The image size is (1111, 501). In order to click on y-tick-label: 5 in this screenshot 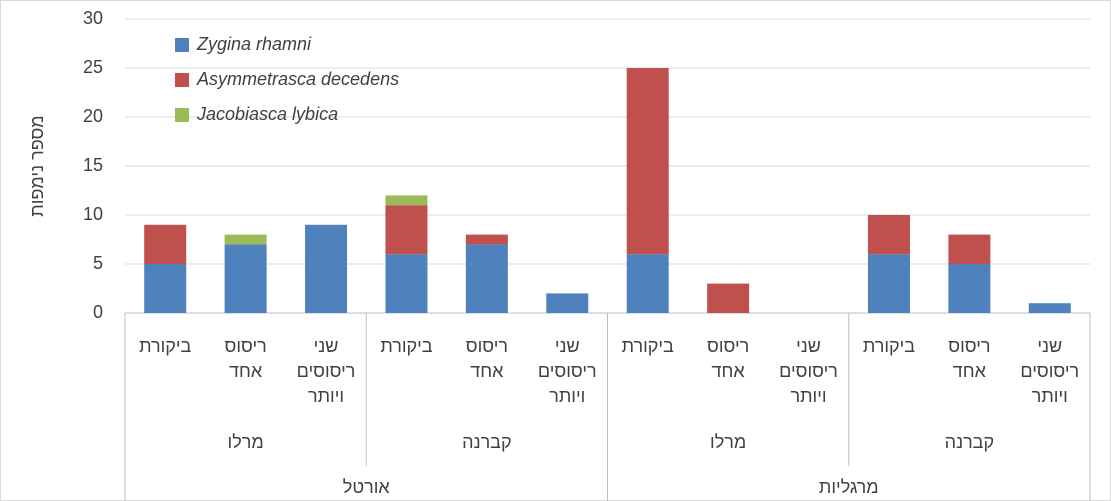, I will do `click(98, 263)`.